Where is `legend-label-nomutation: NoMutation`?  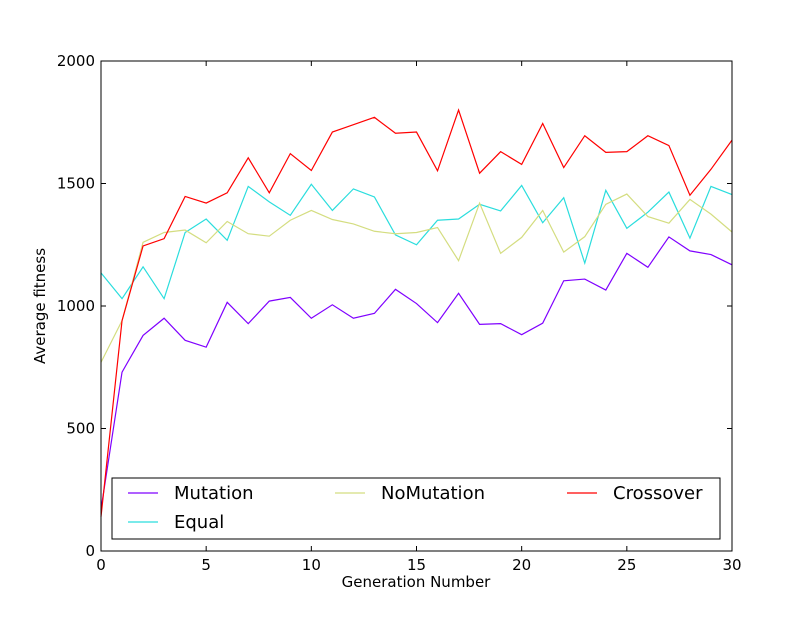
legend-label-nomutation: NoMutation is located at coordinates (433, 493).